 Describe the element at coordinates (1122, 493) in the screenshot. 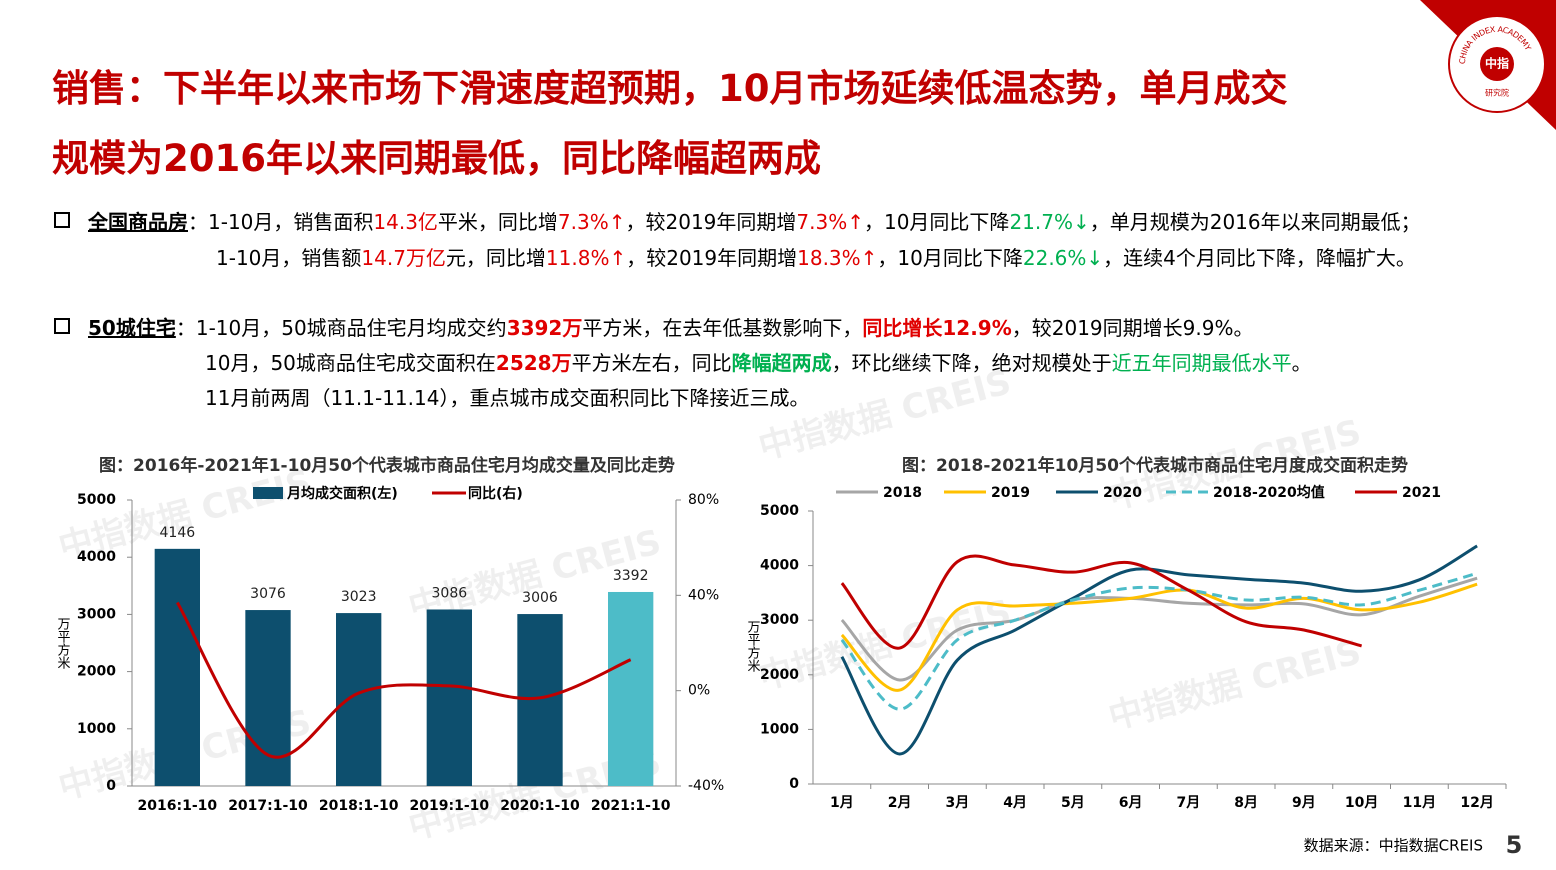

I see `legend-label: 2020` at that location.